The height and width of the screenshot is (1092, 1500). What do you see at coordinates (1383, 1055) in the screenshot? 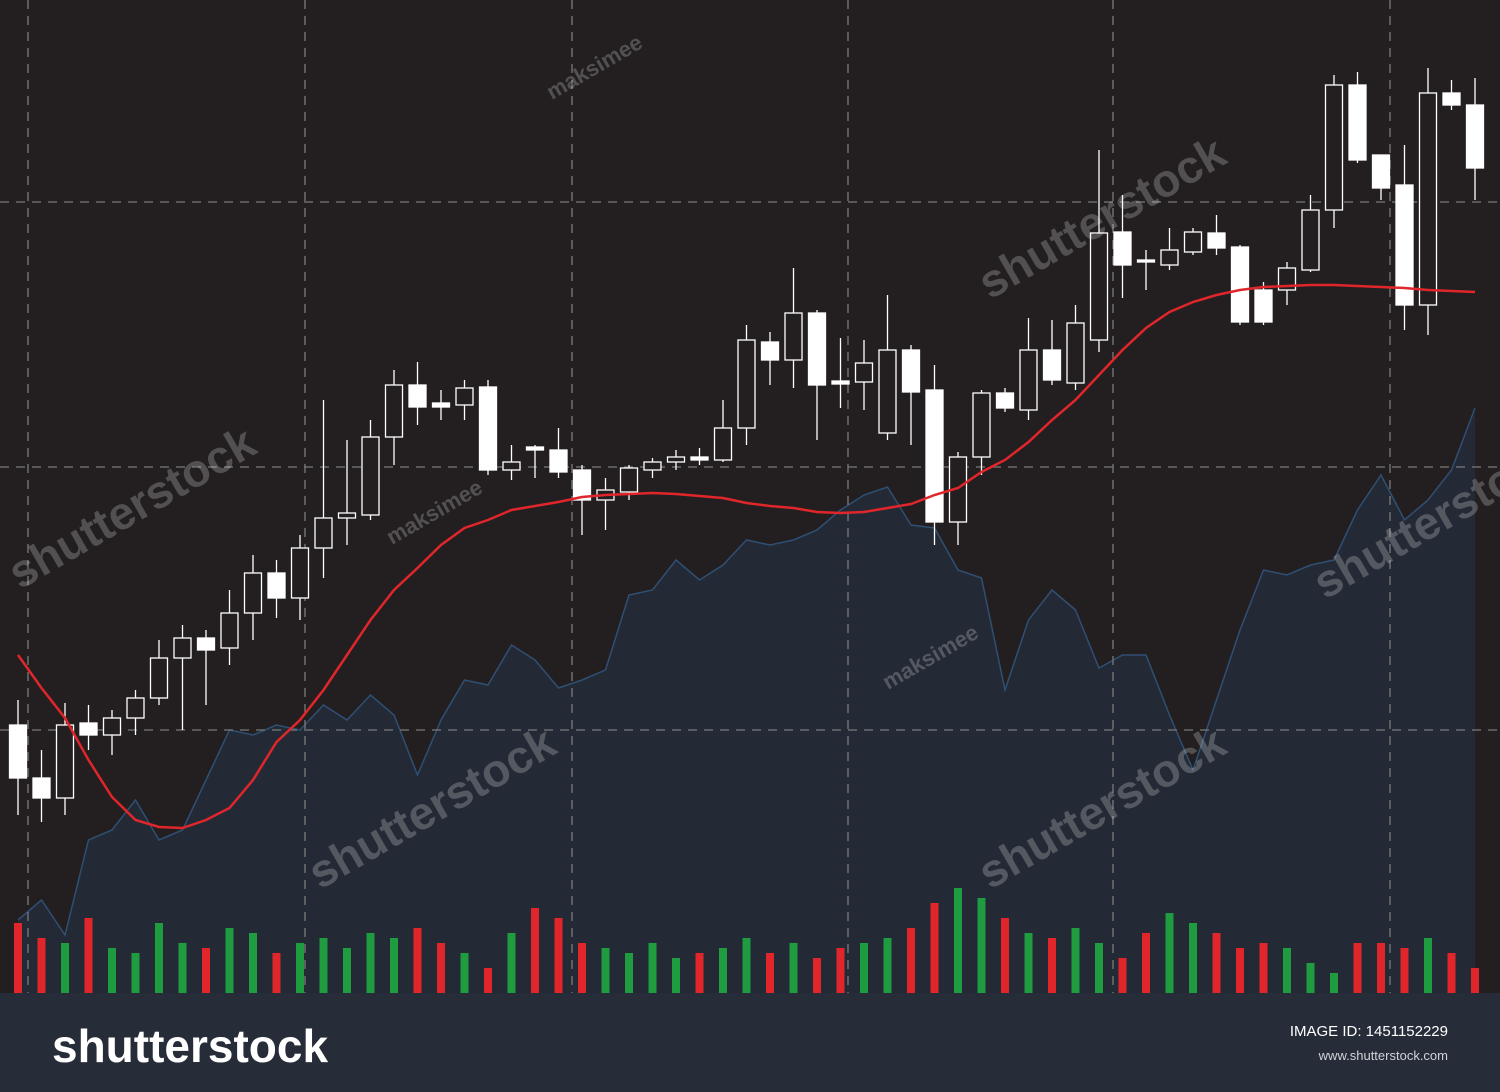
I see `site-url: www.shutterstock.com` at bounding box center [1383, 1055].